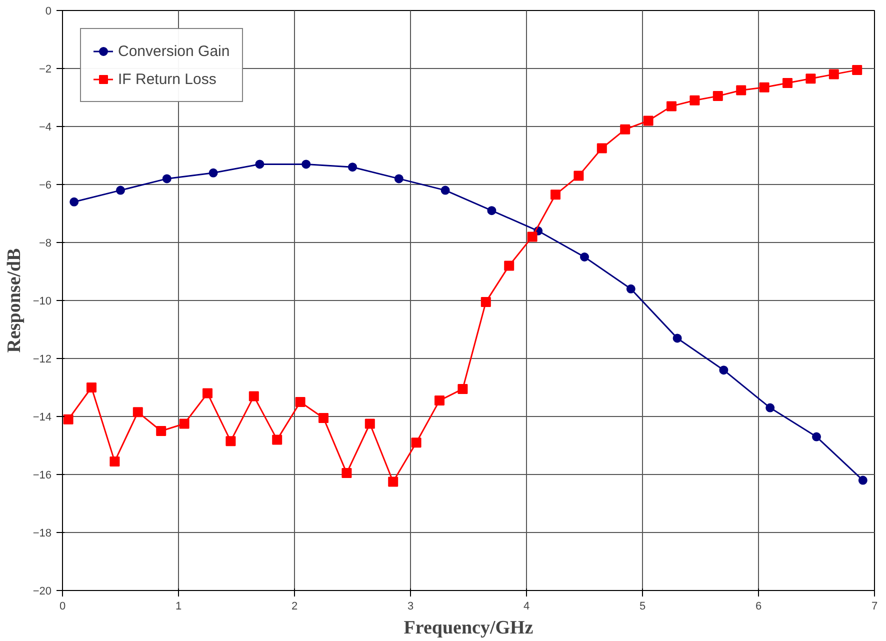 The image size is (886, 641). What do you see at coordinates (45, 186) in the screenshot?
I see `y-tick-label: −6` at bounding box center [45, 186].